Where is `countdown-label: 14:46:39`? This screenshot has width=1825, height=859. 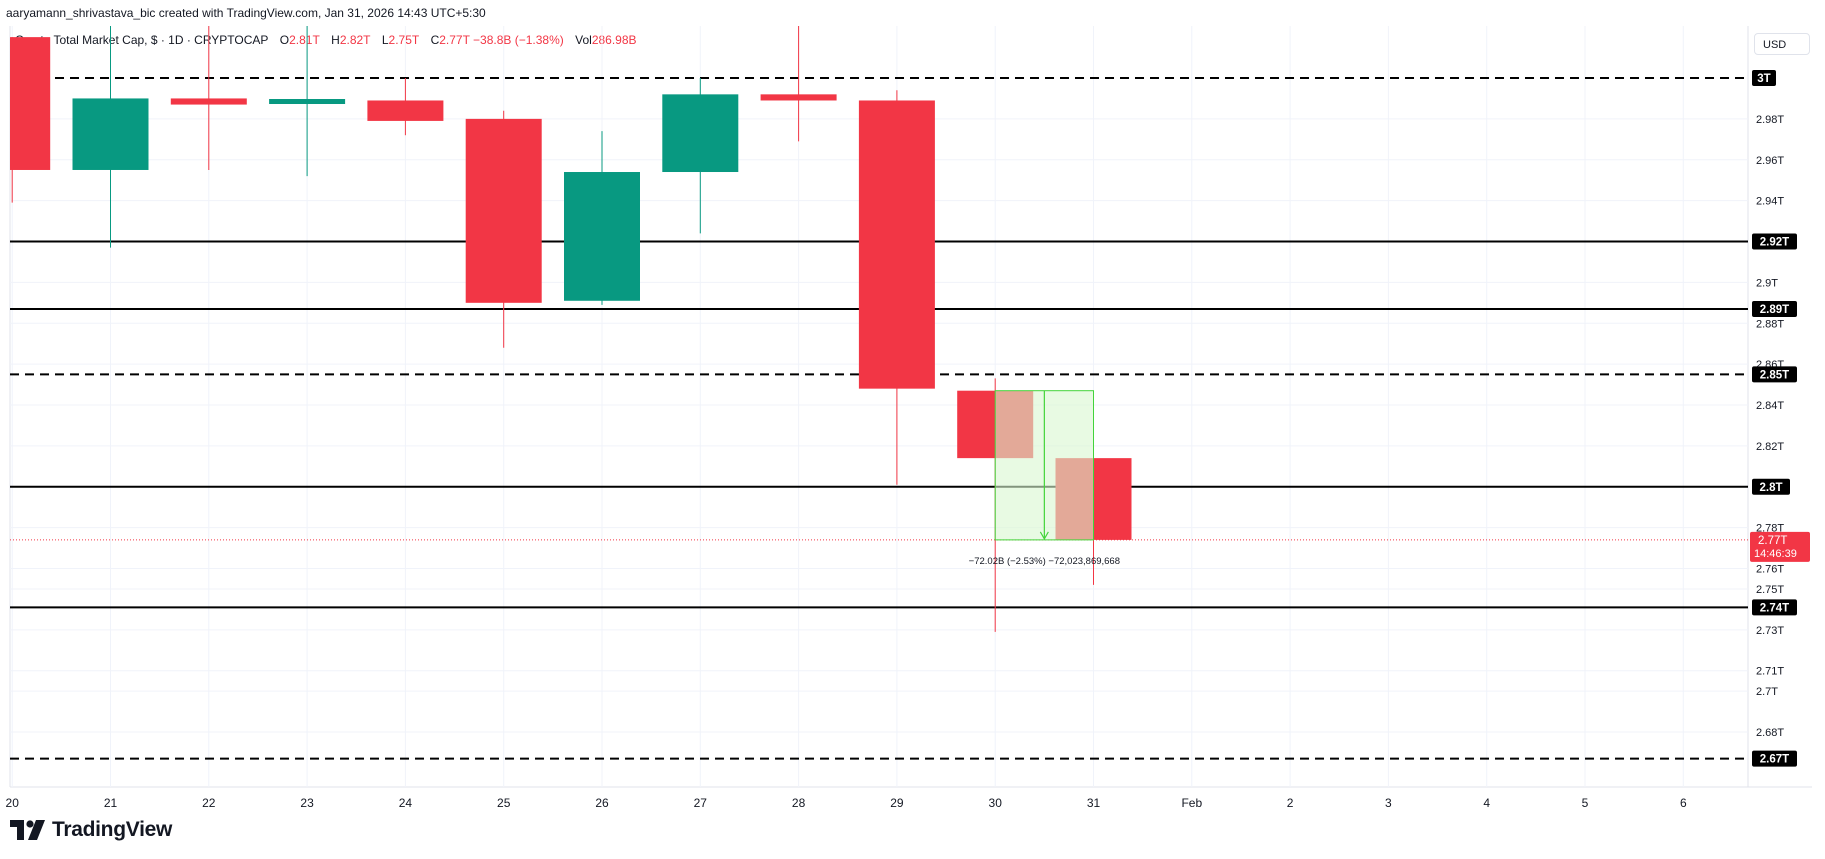
countdown-label: 14:46:39 is located at coordinates (1775, 554).